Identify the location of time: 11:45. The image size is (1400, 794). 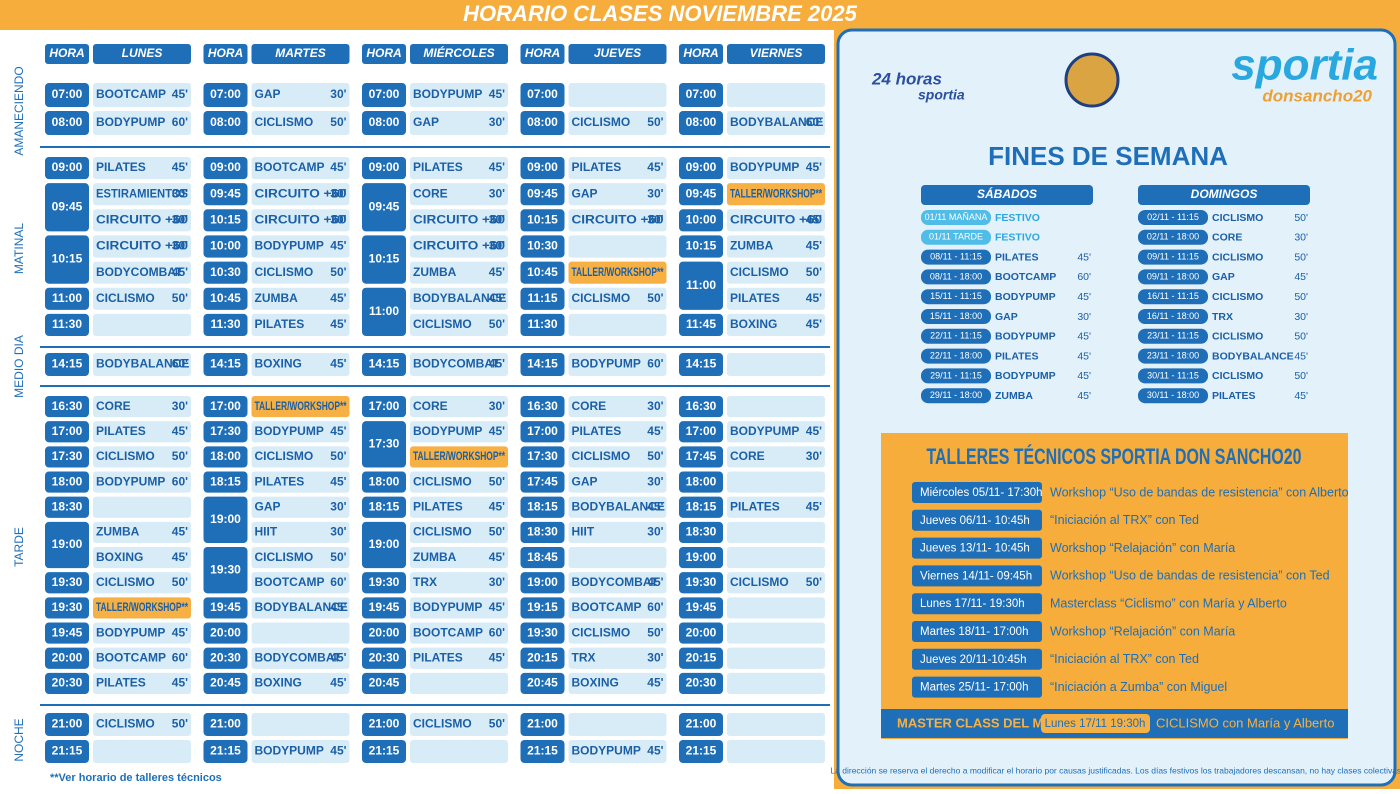
(701, 324).